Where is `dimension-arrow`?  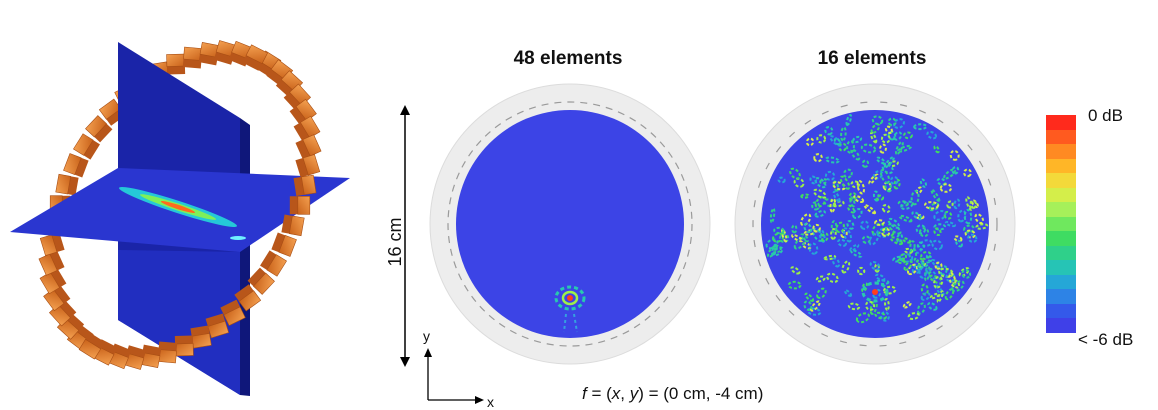 dimension-arrow is located at coordinates (405, 236).